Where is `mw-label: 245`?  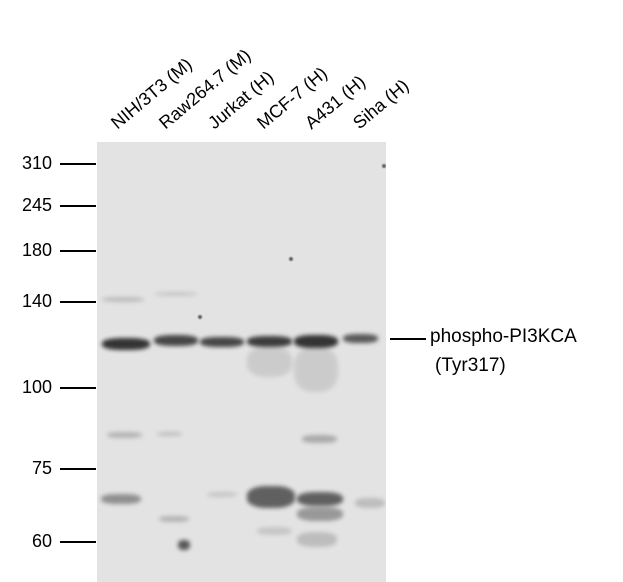
mw-label: 245 is located at coordinates (36, 205).